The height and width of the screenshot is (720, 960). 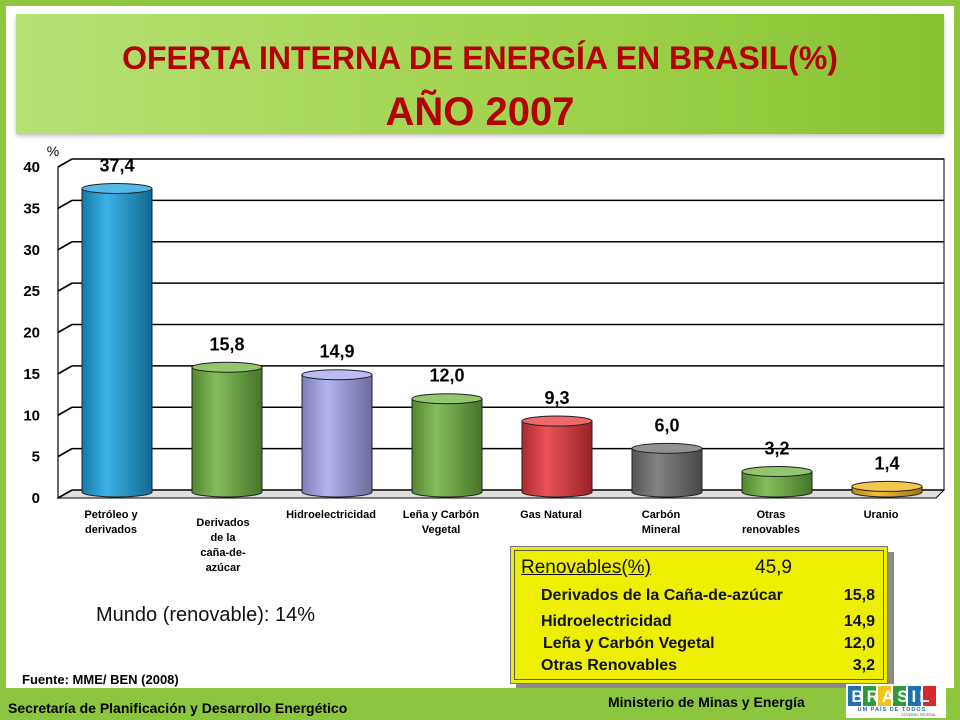 I want to click on x-tick-label: Petróleo y, so click(x=111, y=515).